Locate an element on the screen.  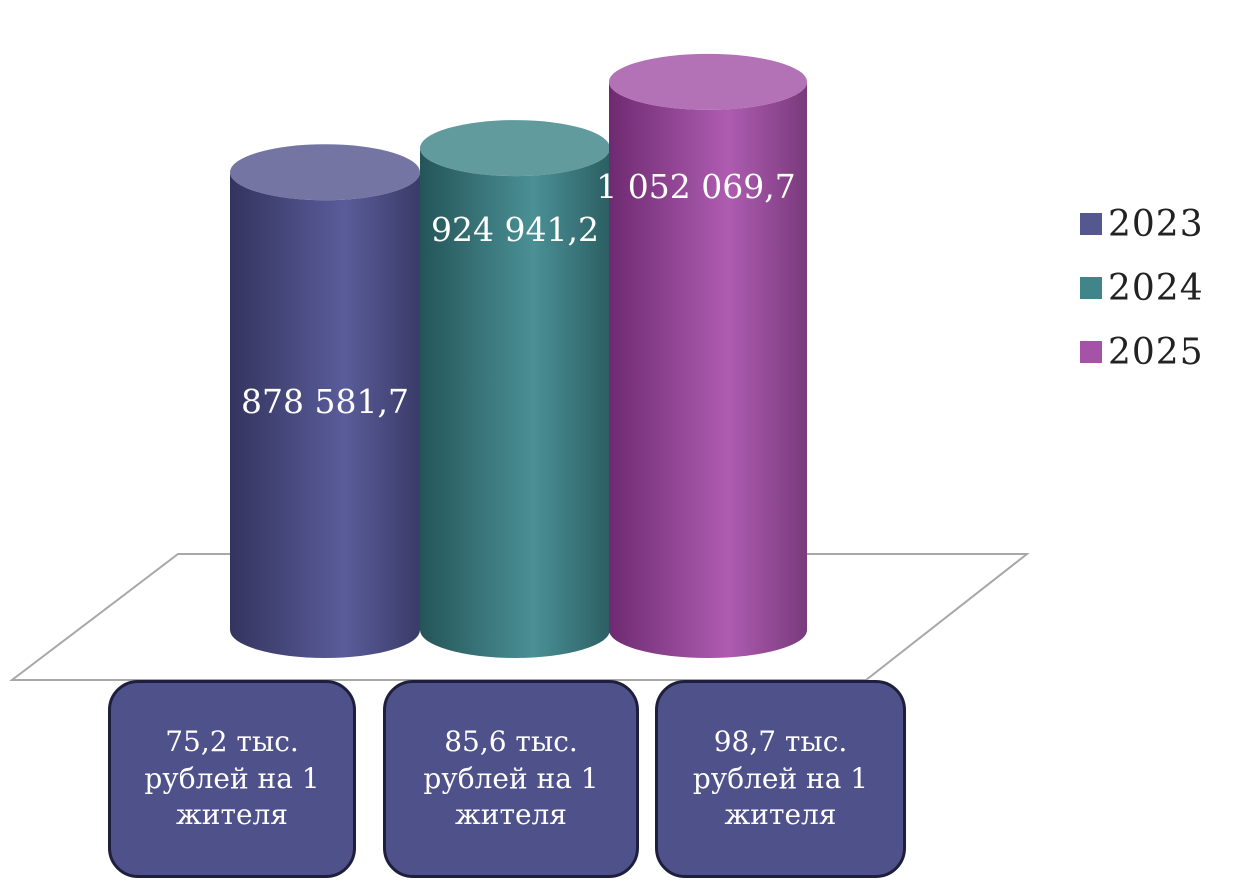
per-capita-note-2024-text: 85,6 тыс. рублей на 1 жителя is located at coordinates (511, 778).